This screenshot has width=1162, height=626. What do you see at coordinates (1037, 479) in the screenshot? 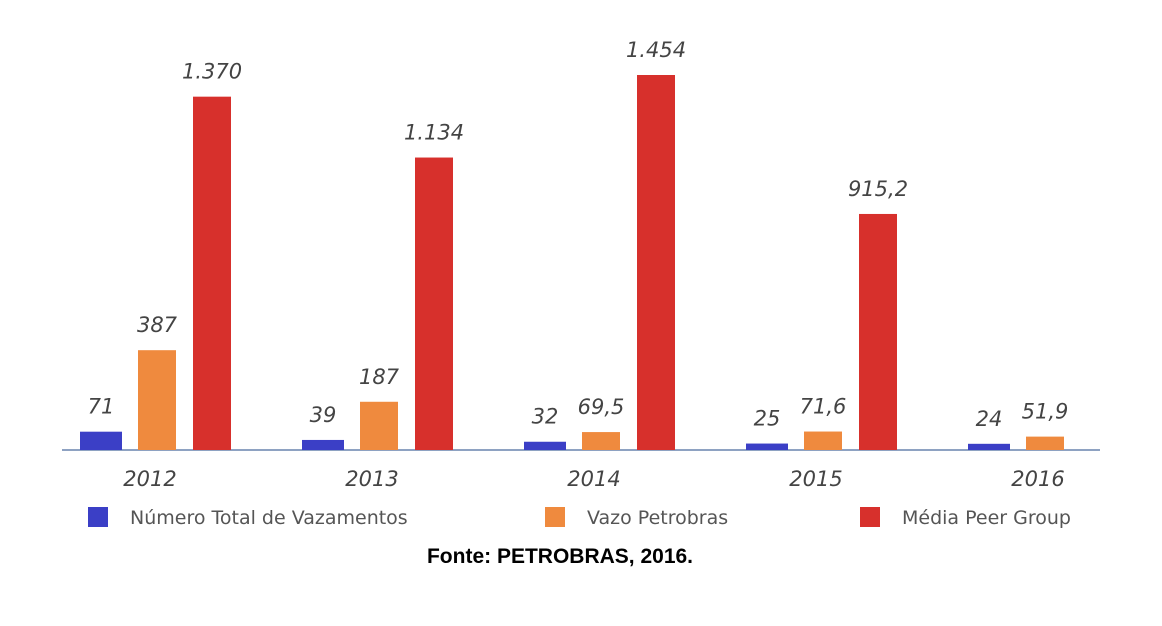
I see `x-tick-label: 2016` at bounding box center [1037, 479].